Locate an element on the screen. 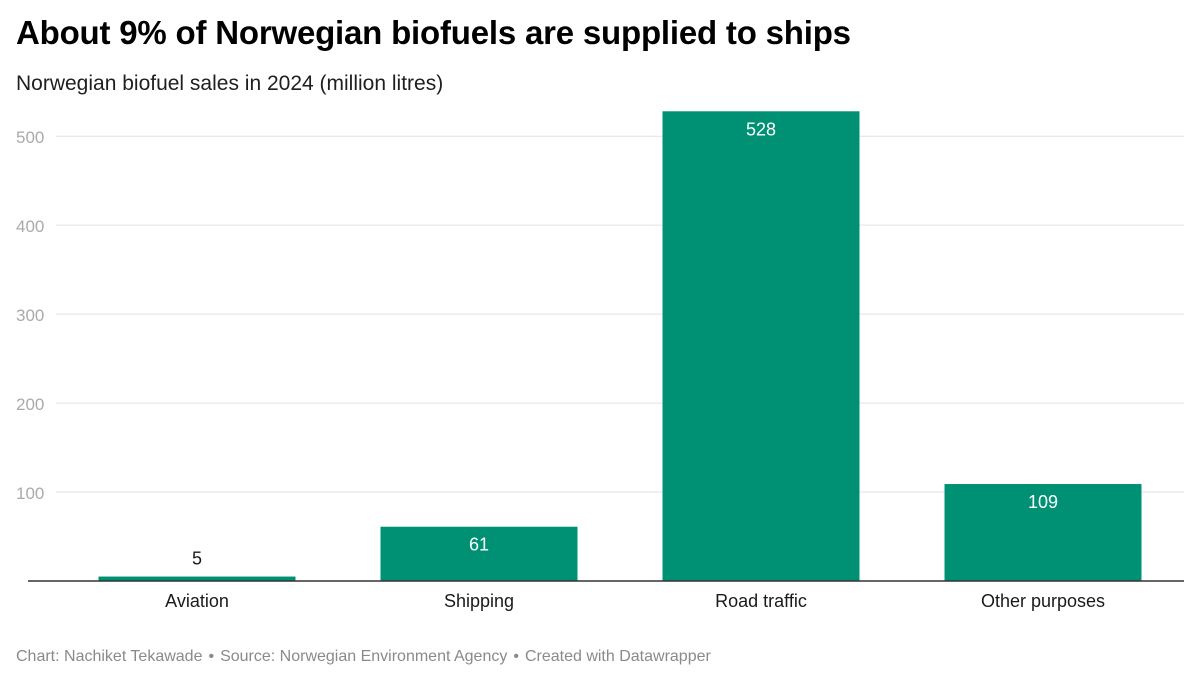 Image resolution: width=1200 pixels, height=684 pixels. x-tick-label-road-traffic: Road traffic is located at coordinates (761, 601).